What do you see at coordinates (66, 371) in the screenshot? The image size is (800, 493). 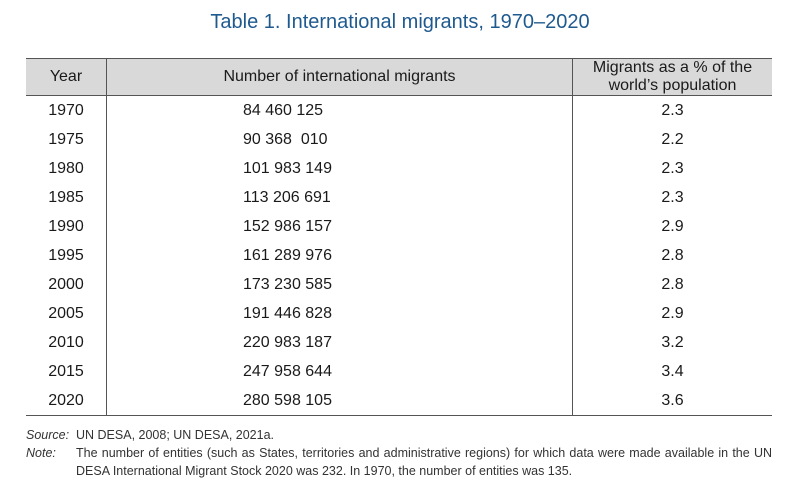 I see `year-cell: 2015` at bounding box center [66, 371].